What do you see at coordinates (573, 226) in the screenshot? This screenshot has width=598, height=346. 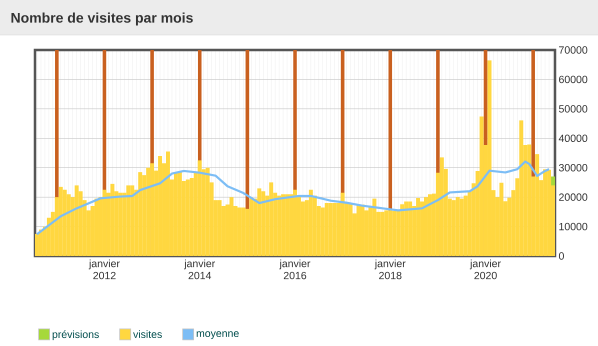 I see `y-tick-label: 10000` at bounding box center [573, 226].